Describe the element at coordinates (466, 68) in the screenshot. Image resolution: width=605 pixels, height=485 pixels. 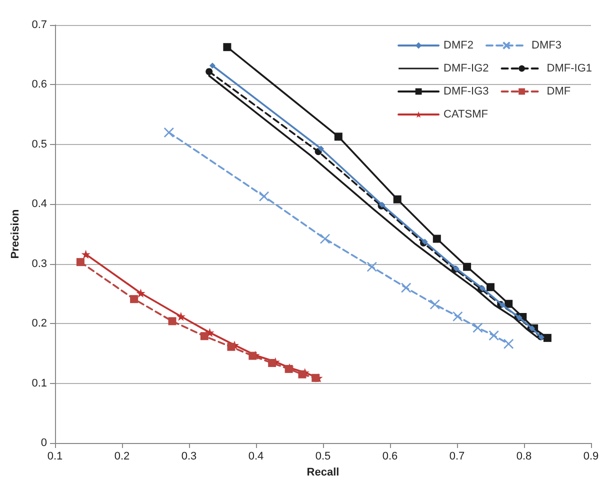
I see `legend-label: DMF-IG2` at that location.